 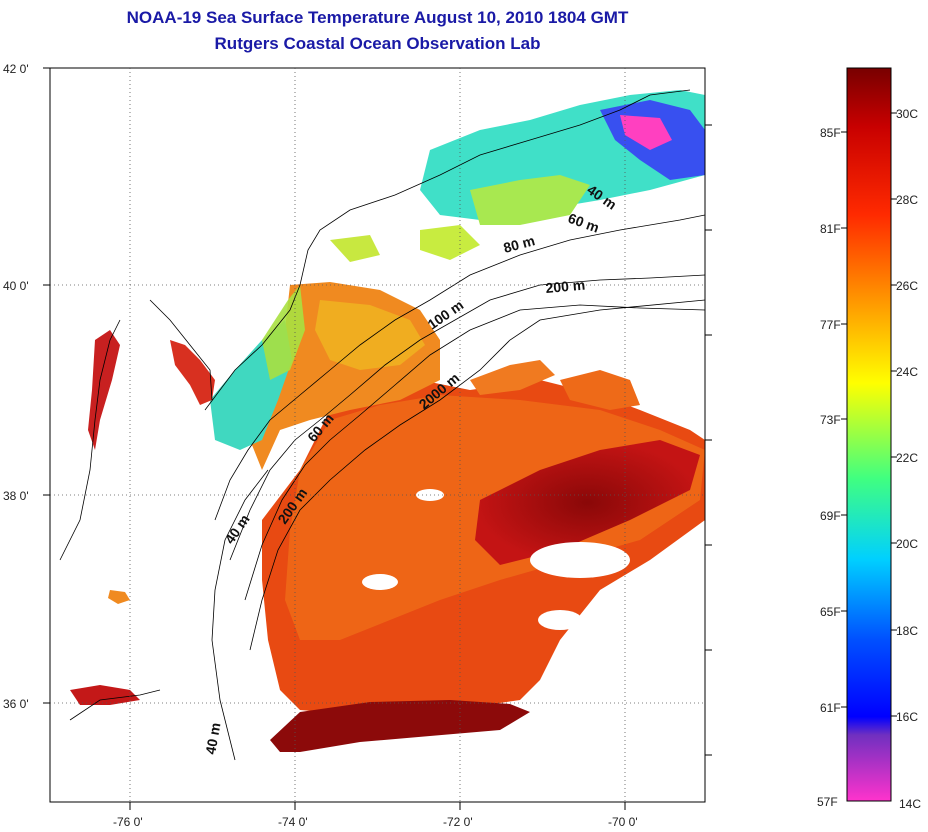 What do you see at coordinates (565, 286) in the screenshot?
I see `contour-label-200m-north: 200 m` at bounding box center [565, 286].